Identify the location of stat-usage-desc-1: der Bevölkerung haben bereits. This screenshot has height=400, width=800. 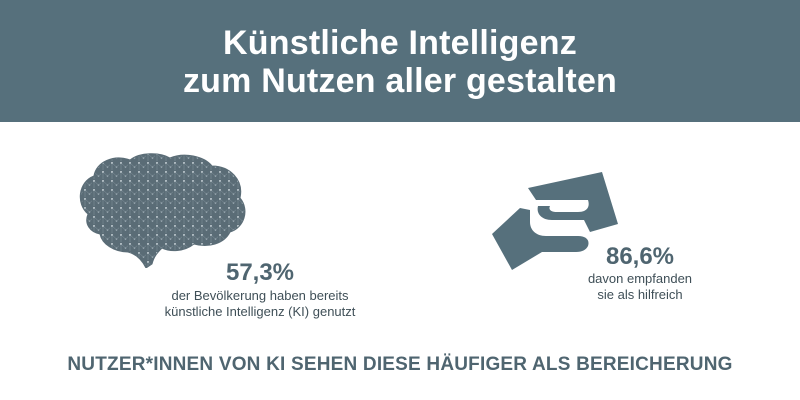
(260, 295).